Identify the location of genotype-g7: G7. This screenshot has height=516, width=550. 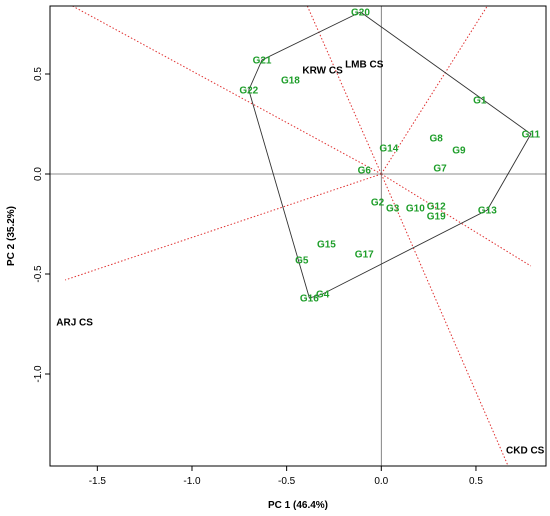
(440, 169).